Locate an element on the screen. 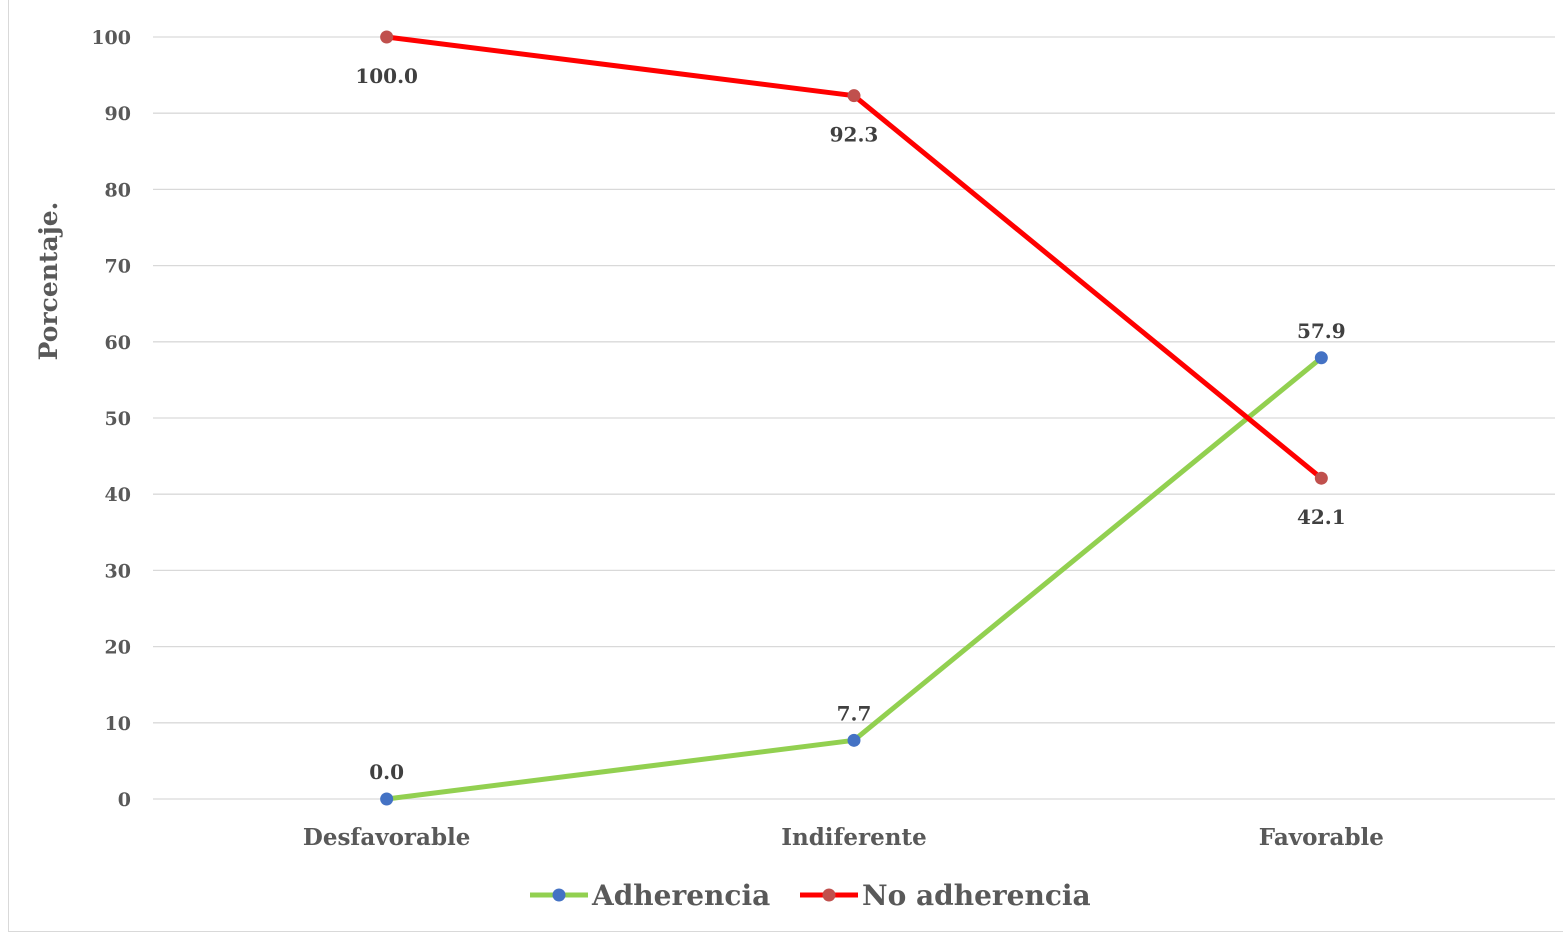 The image size is (1565, 934). y-tick-label: 50 is located at coordinates (118, 419).